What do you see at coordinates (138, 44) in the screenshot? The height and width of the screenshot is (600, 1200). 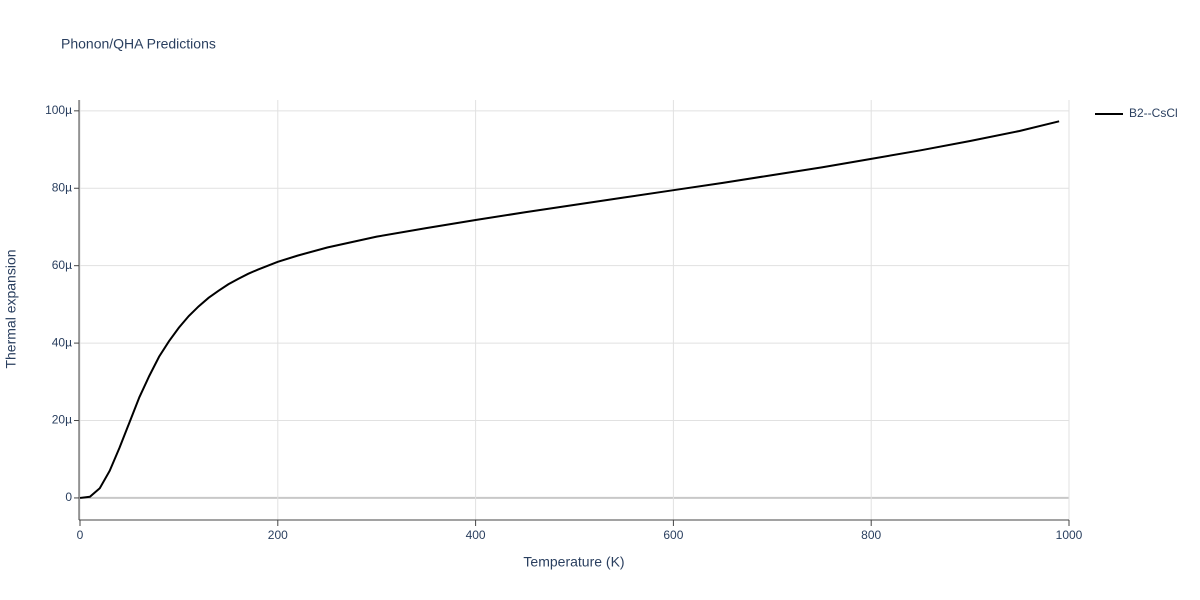 I see `chart-title: Phonon/QHA Predictions` at bounding box center [138, 44].